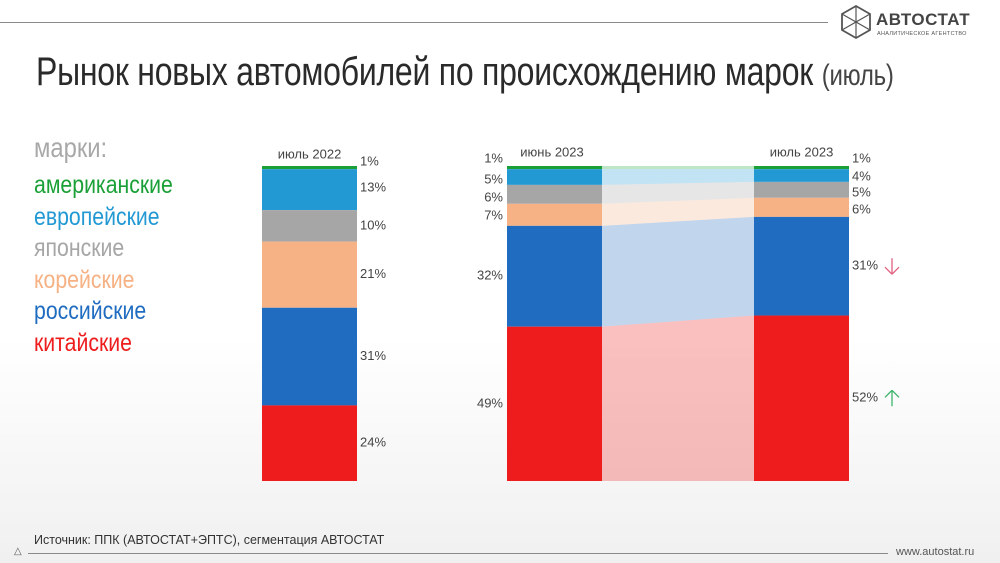 The width and height of the screenshot is (1000, 563). I want to click on category-label-jul2023: июль 2023, so click(802, 151).